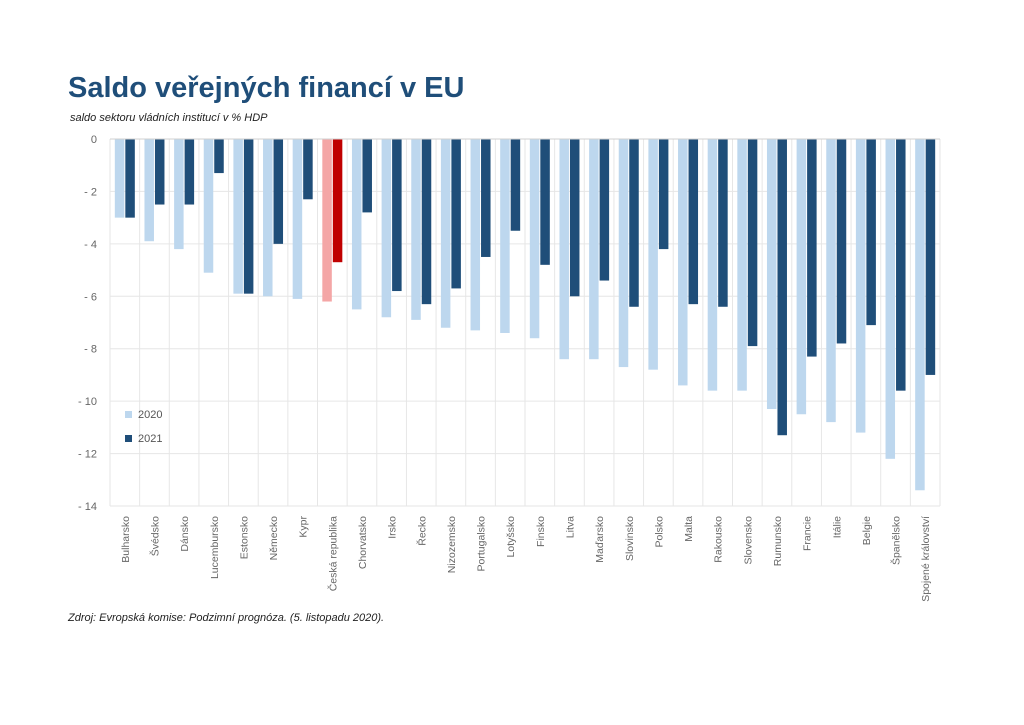  Describe the element at coordinates (143, 427) in the screenshot. I see `legend: 2020 2021` at that location.